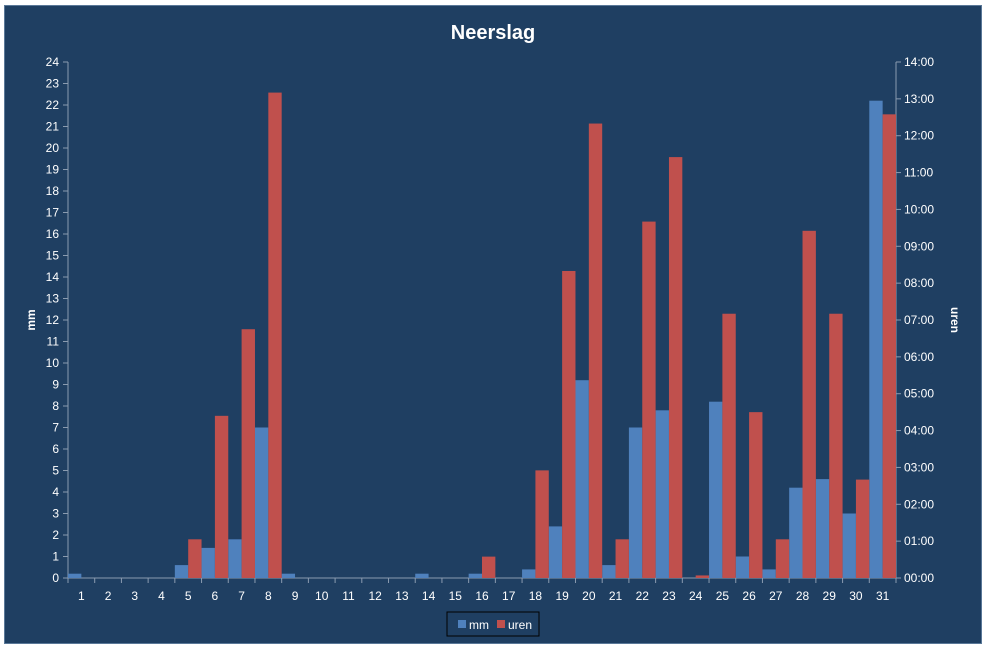 This screenshot has width=987, height=648. What do you see at coordinates (31, 319) in the screenshot?
I see `left-axis-label: mm` at bounding box center [31, 319].